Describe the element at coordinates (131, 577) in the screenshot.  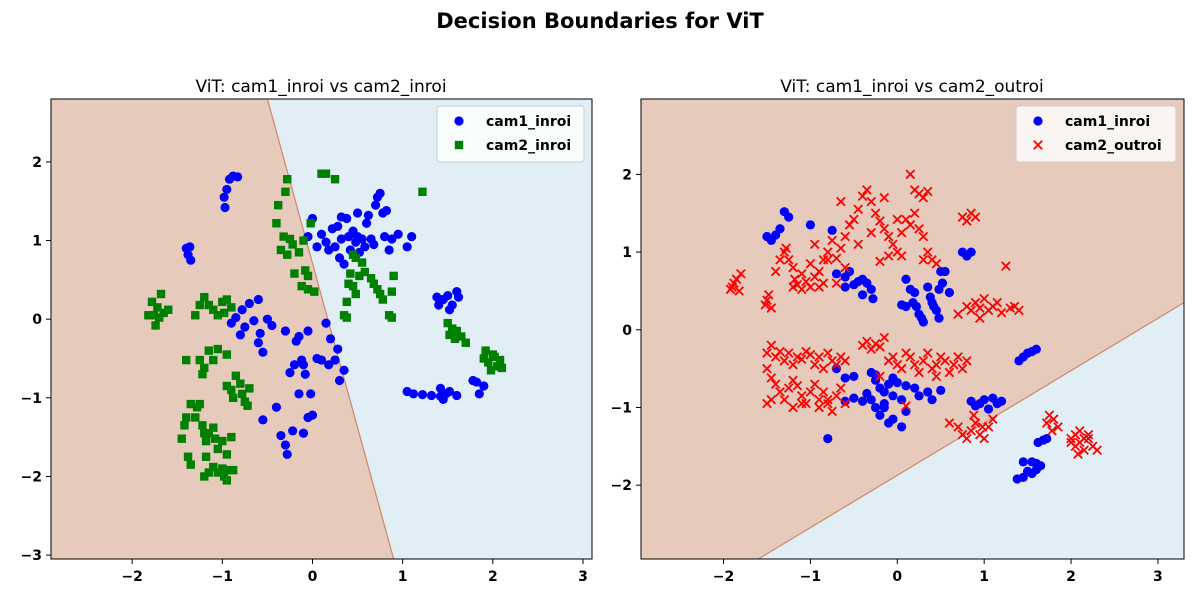
I see `x-tick-label: −2` at that location.